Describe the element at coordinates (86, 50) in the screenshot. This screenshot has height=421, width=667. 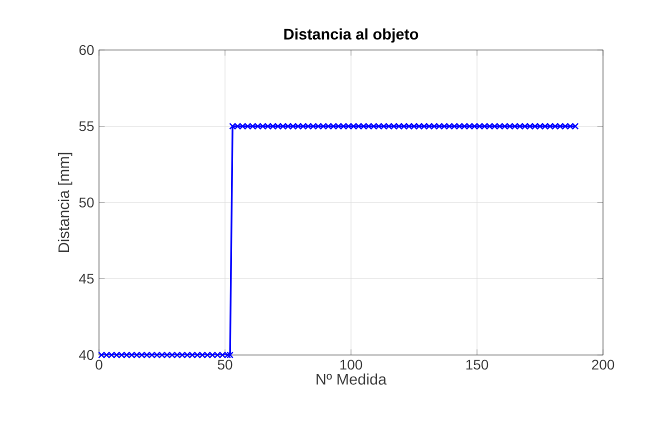
I see `y-tick-label: 60` at that location.